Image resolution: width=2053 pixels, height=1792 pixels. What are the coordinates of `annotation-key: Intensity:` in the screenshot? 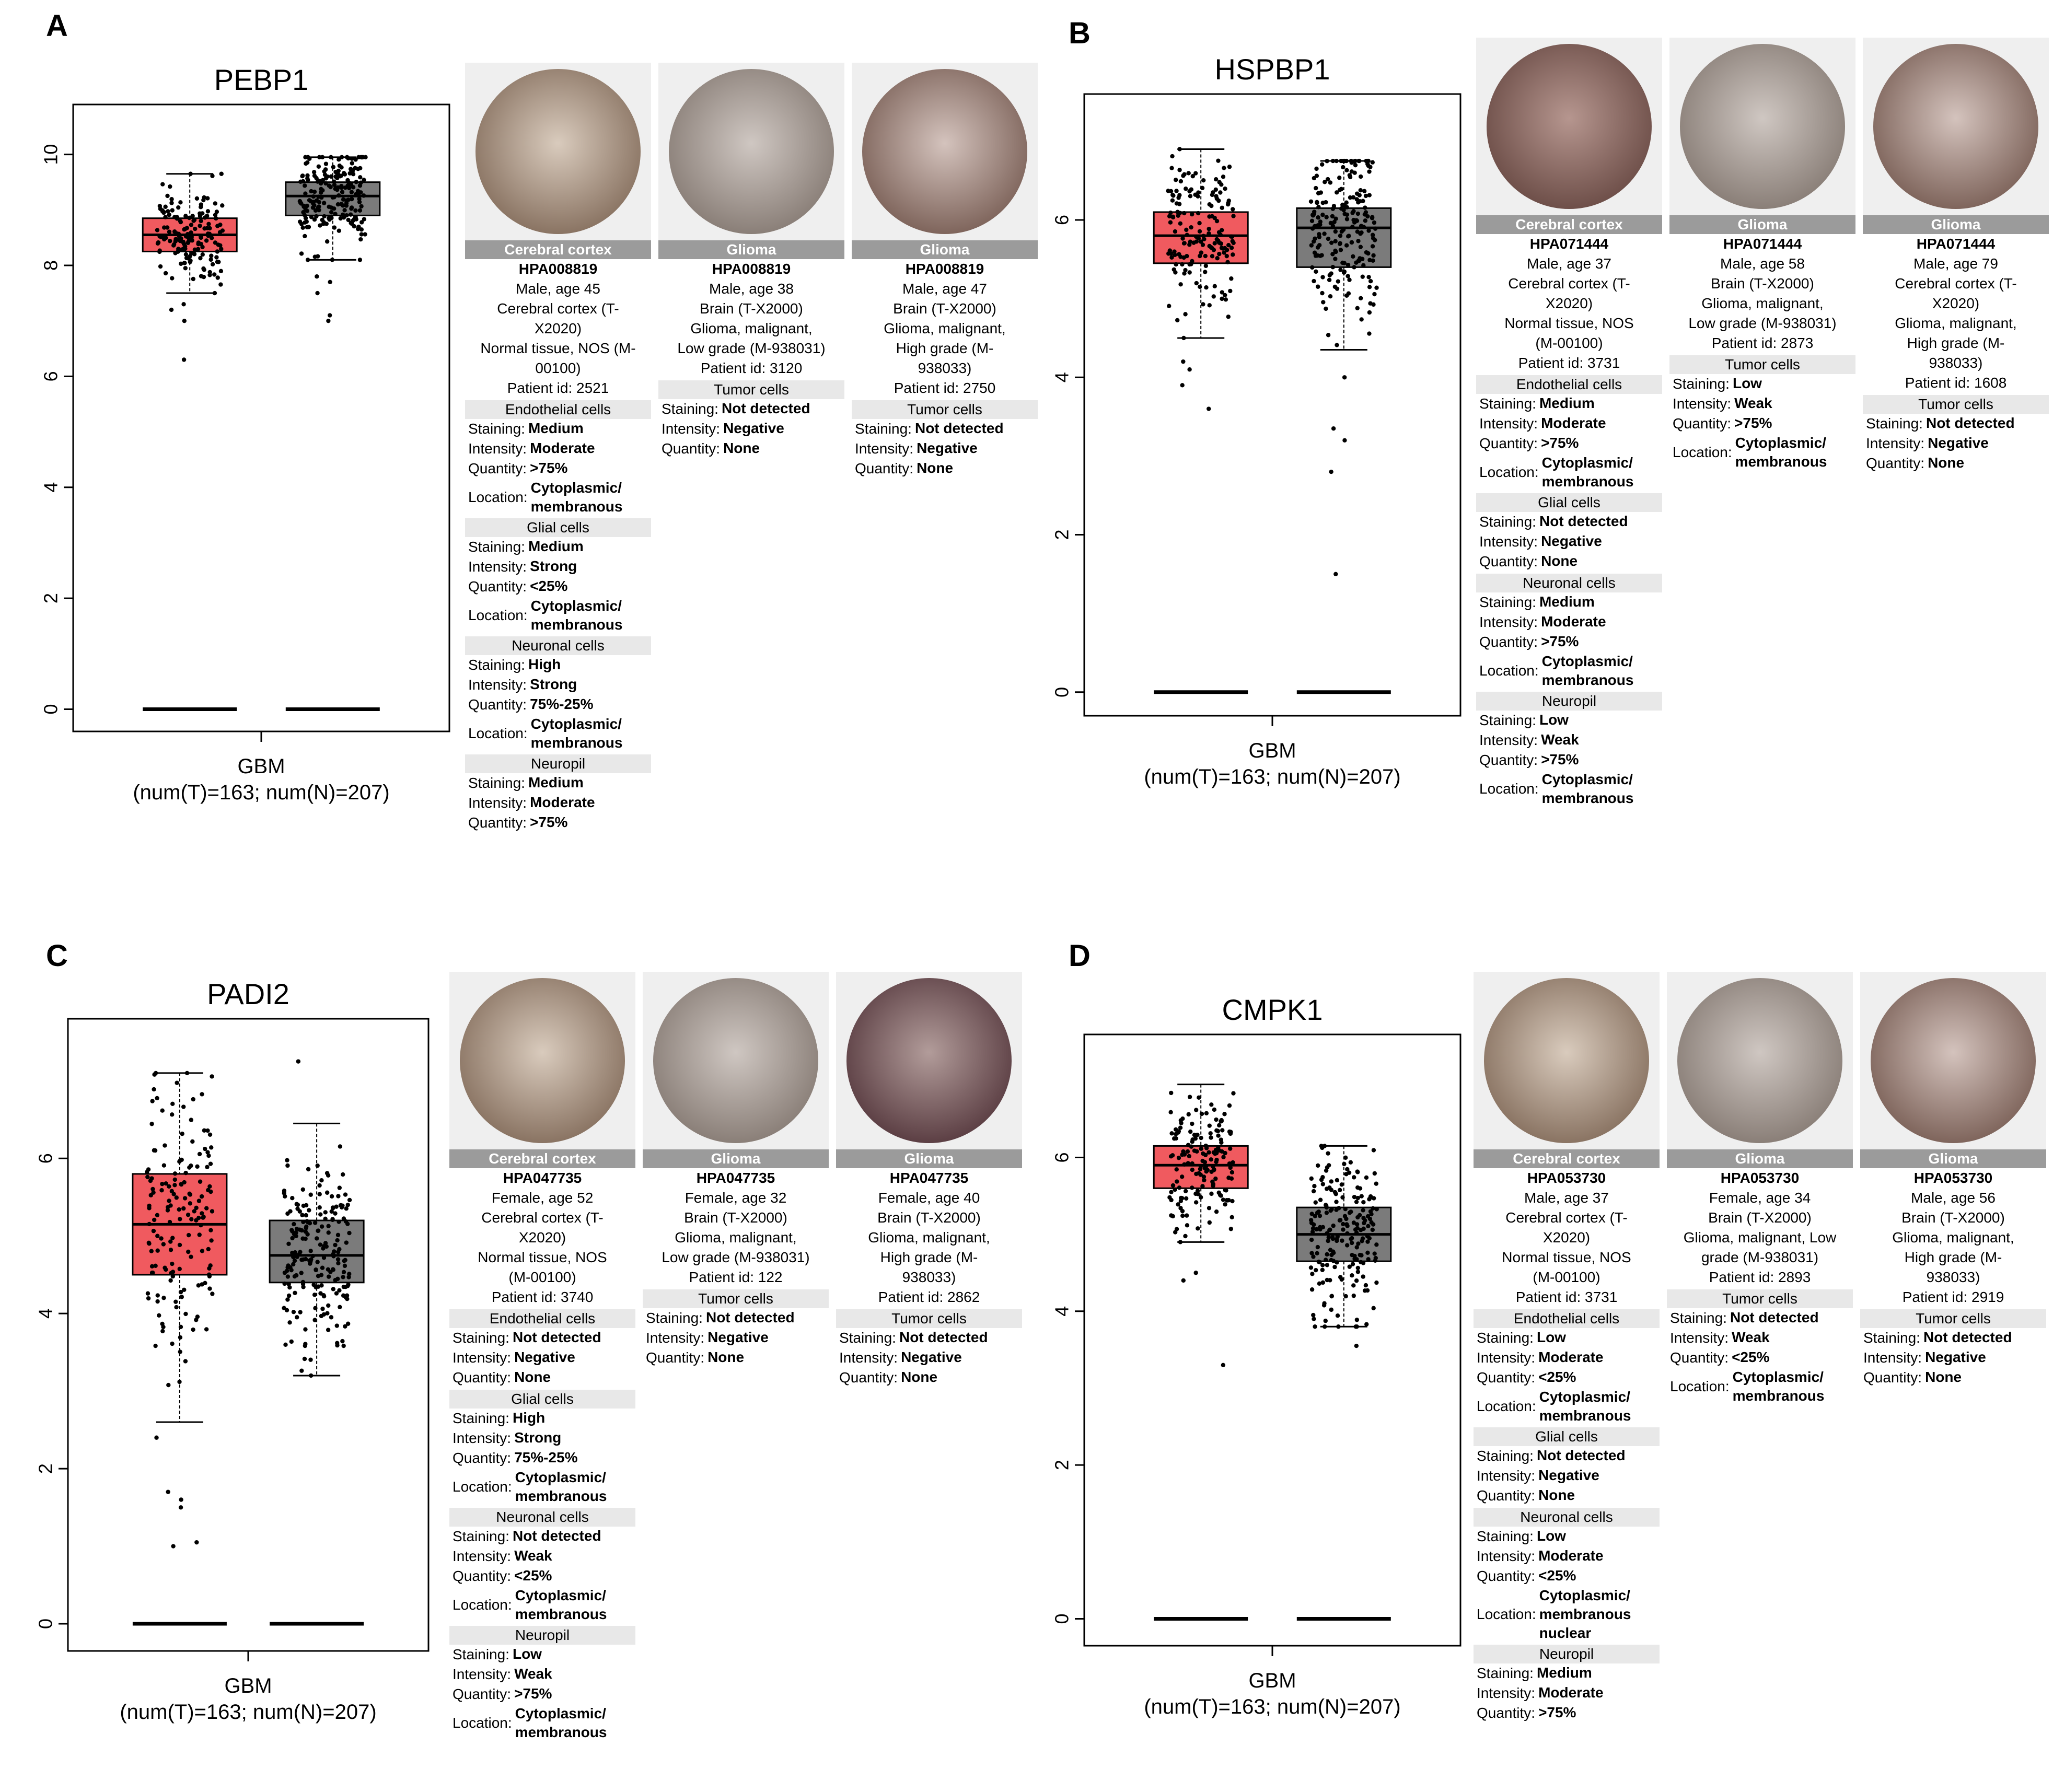 It's located at (482, 1358).